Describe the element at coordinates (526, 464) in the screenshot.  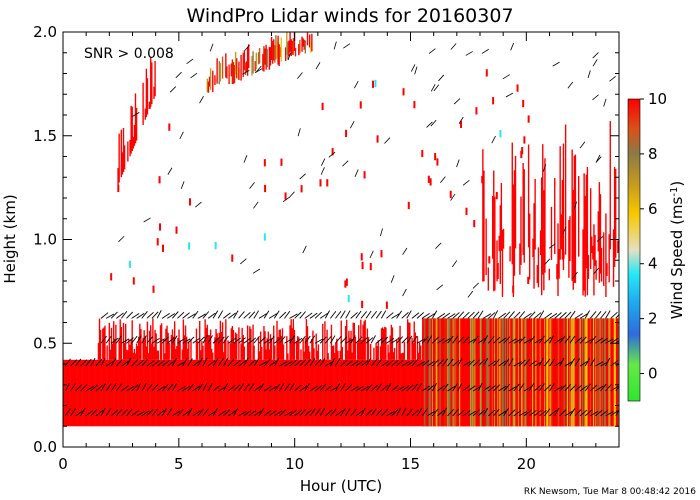
I see `x-tick-label: 20` at that location.